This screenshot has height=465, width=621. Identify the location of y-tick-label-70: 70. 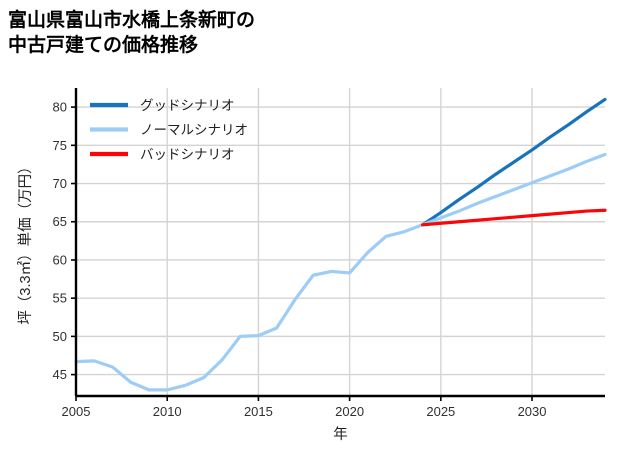
(60, 183).